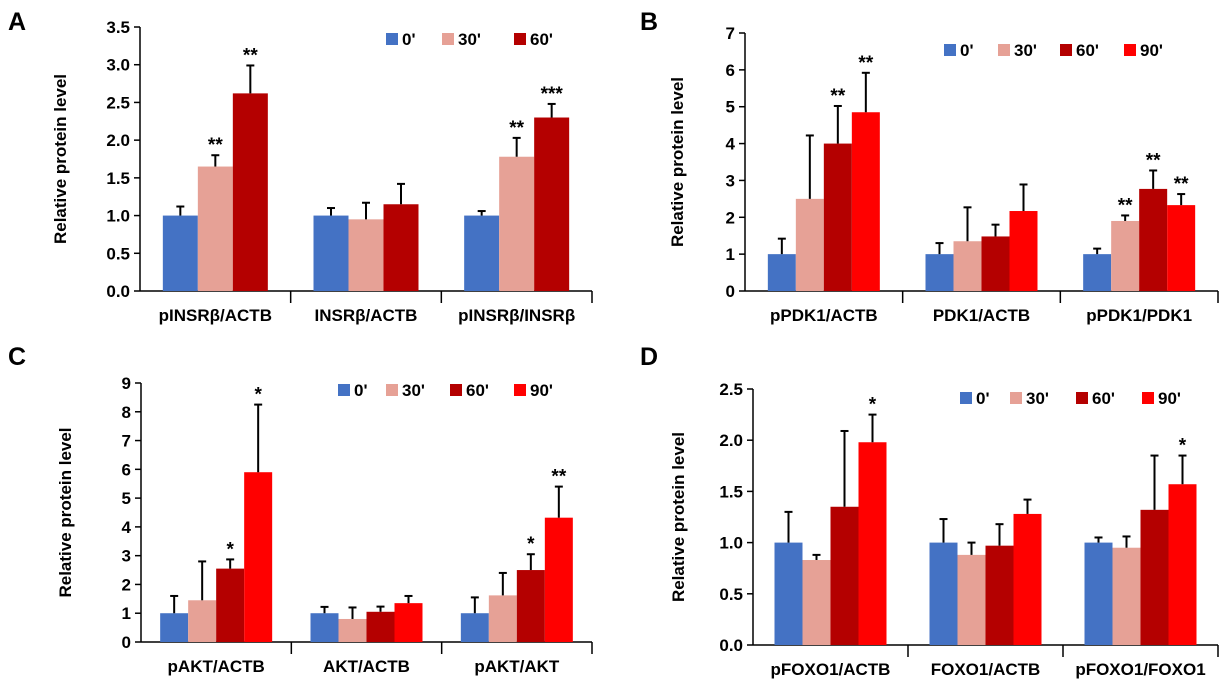 The height and width of the screenshot is (685, 1225). Describe the element at coordinates (17, 22) in the screenshot. I see `panel-letter: A` at that location.